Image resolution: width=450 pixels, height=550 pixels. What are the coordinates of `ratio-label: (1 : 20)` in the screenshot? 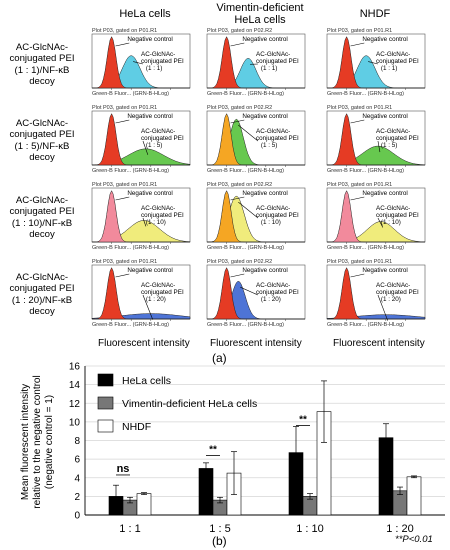 It's located at (156, 299).